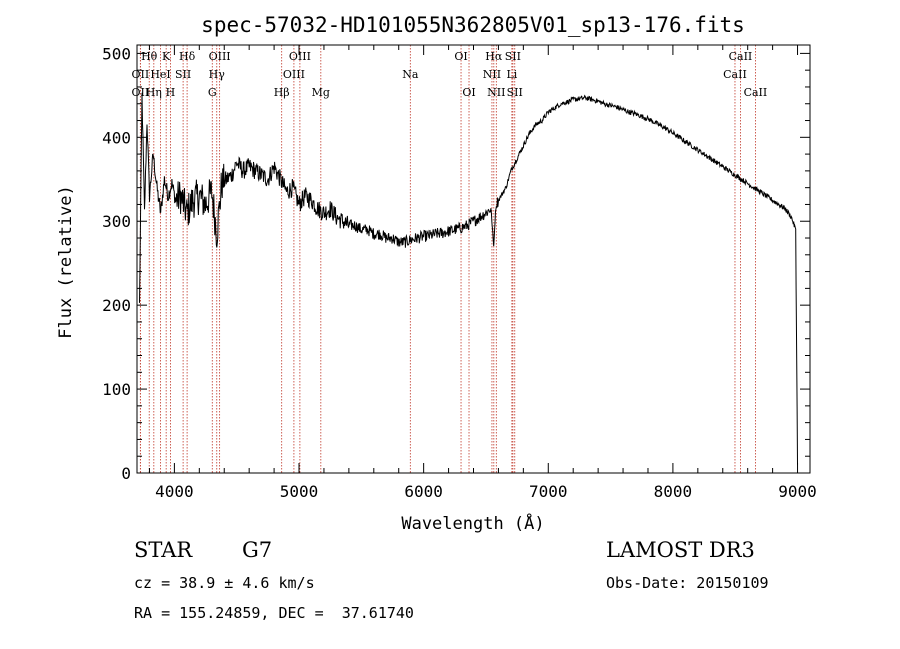 The width and height of the screenshot is (900, 649). I want to click on spectral-line-label: Mg, so click(321, 92).